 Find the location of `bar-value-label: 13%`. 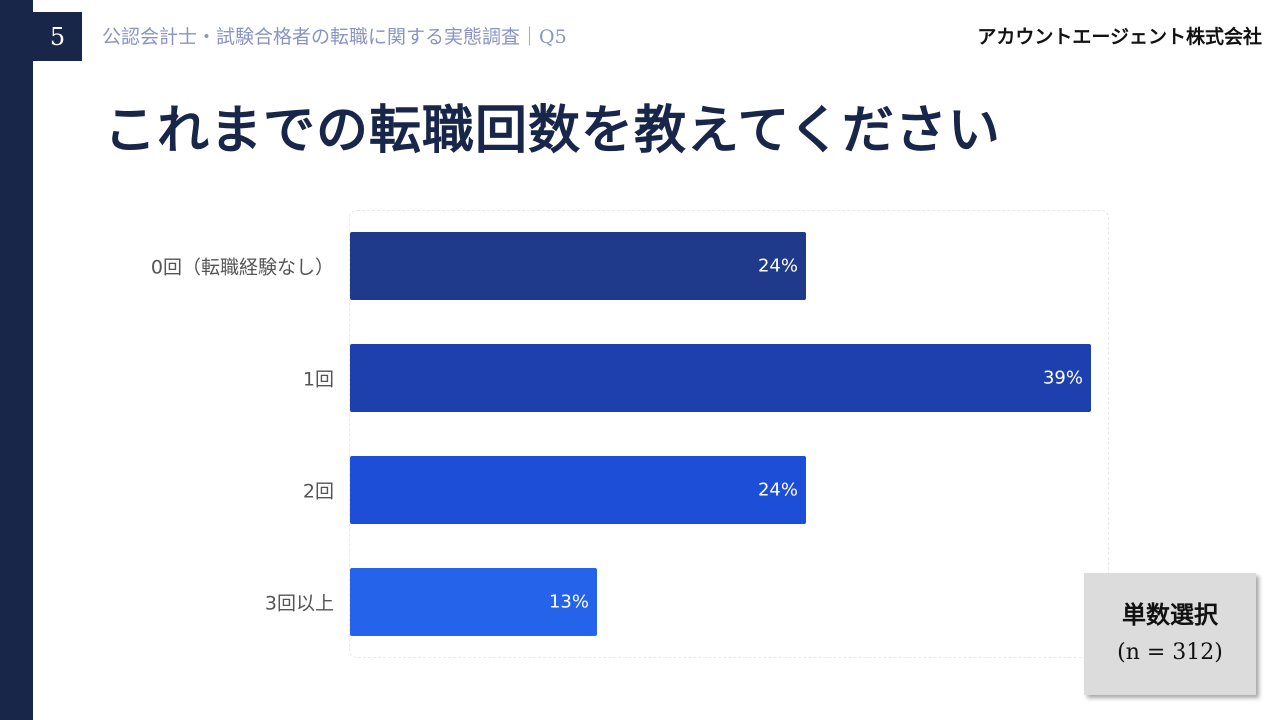

bar-value-label: 13% is located at coordinates (568, 602).